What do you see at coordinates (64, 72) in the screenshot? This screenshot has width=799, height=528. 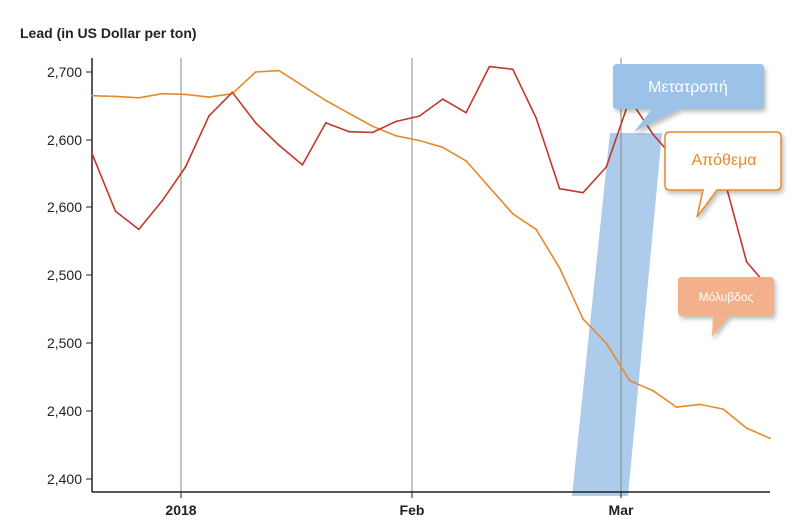 I see `y-tick-label-0: 2,700` at bounding box center [64, 72].